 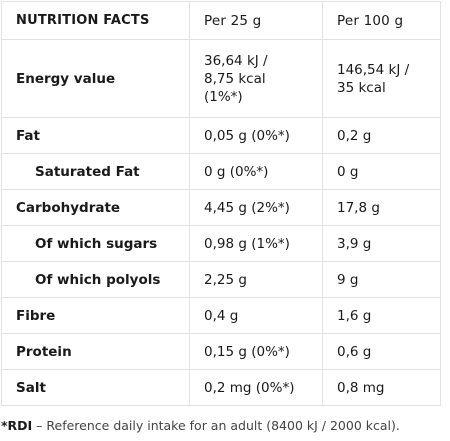 I want to click on value-per-100g: 0,6 g, so click(x=381, y=351).